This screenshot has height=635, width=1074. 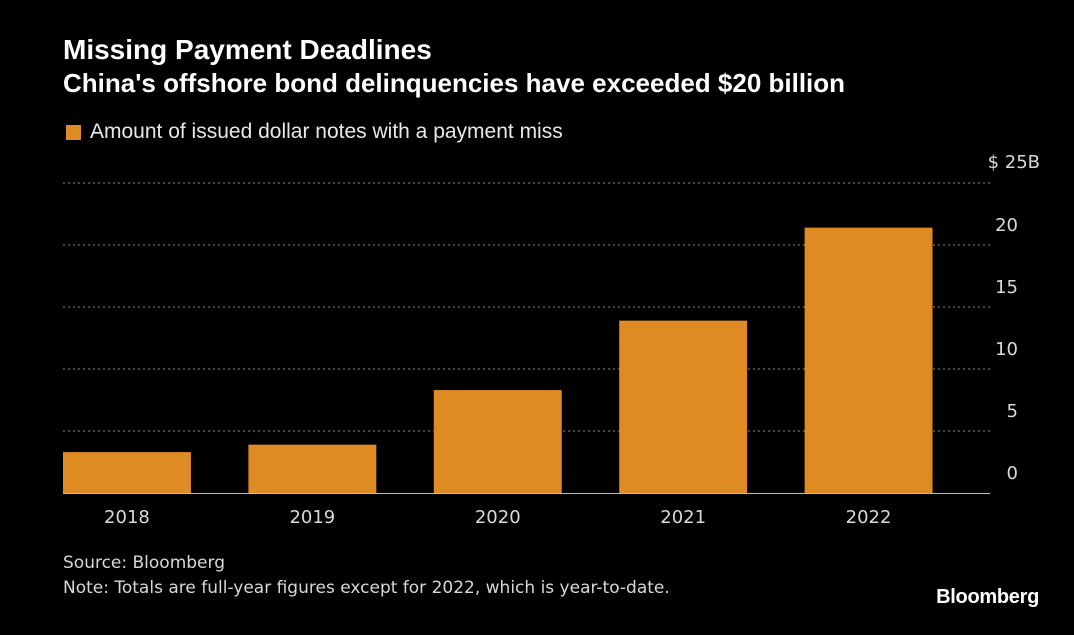 I want to click on y-tick-label: 5, so click(x=1012, y=411).